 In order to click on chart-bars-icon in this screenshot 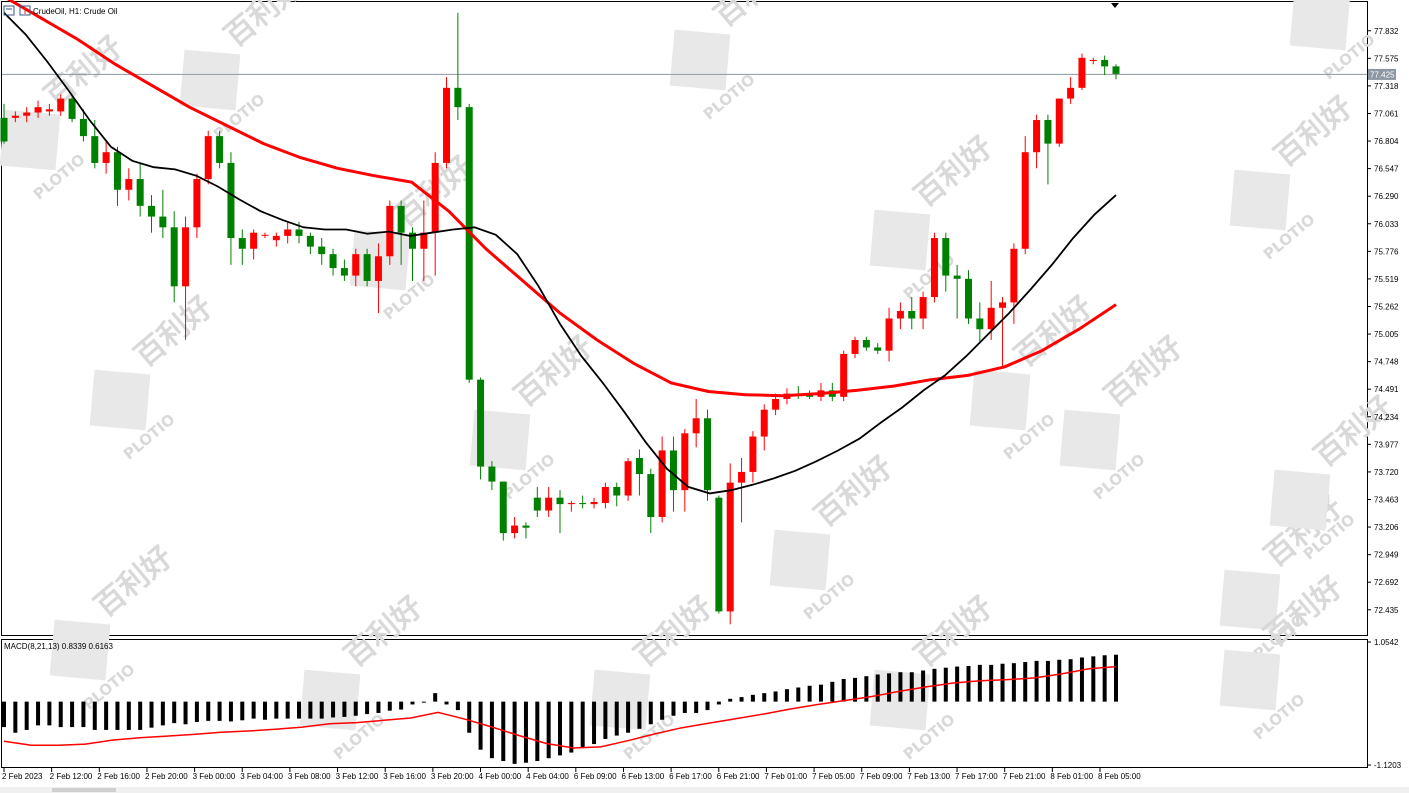, I will do `click(25, 10)`.